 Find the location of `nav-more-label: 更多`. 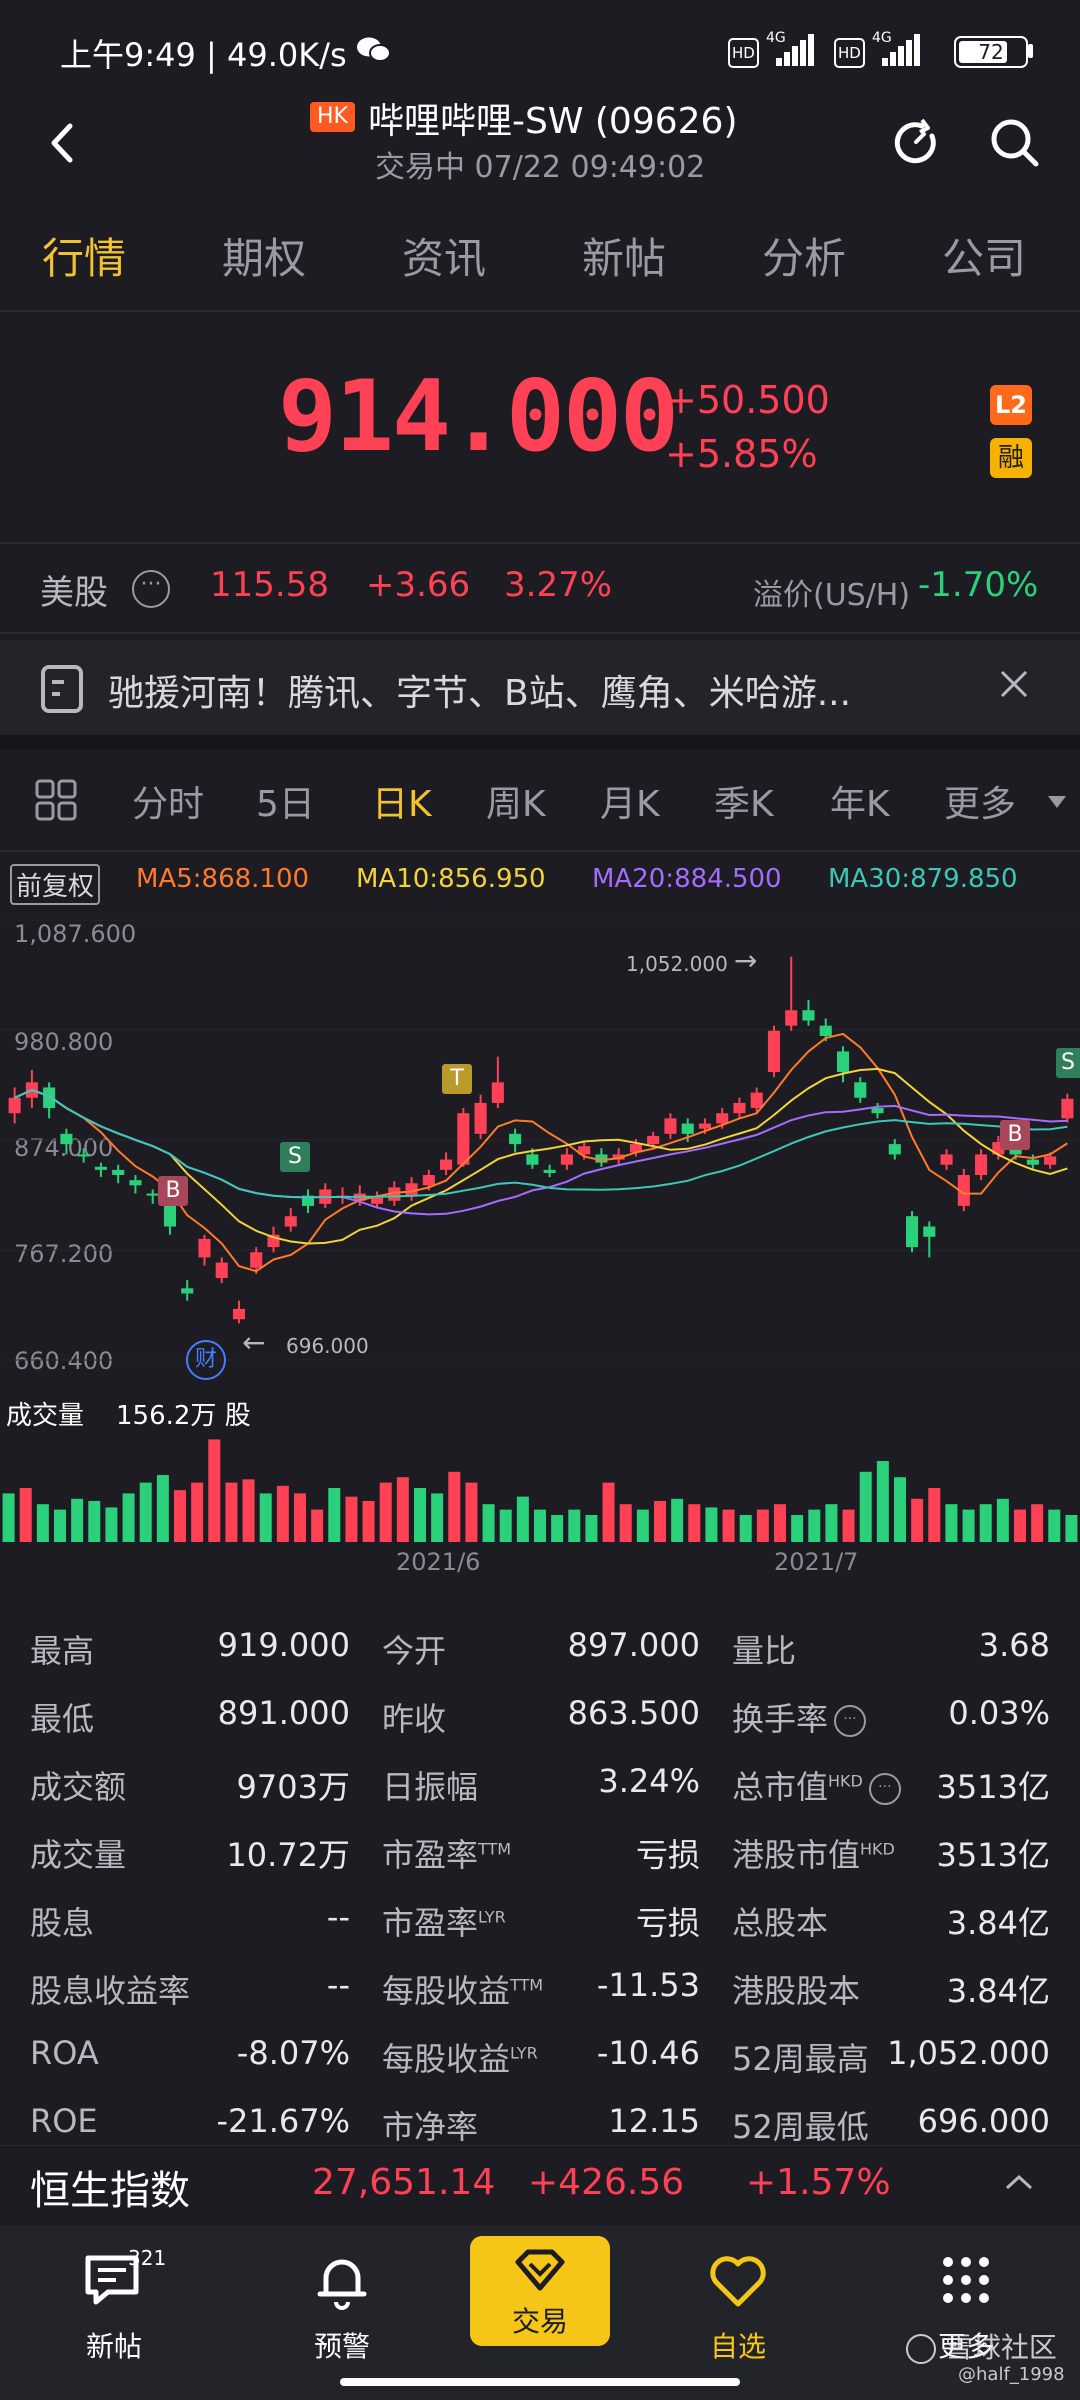

nav-more-label: 更多 is located at coordinates (965, 2346).